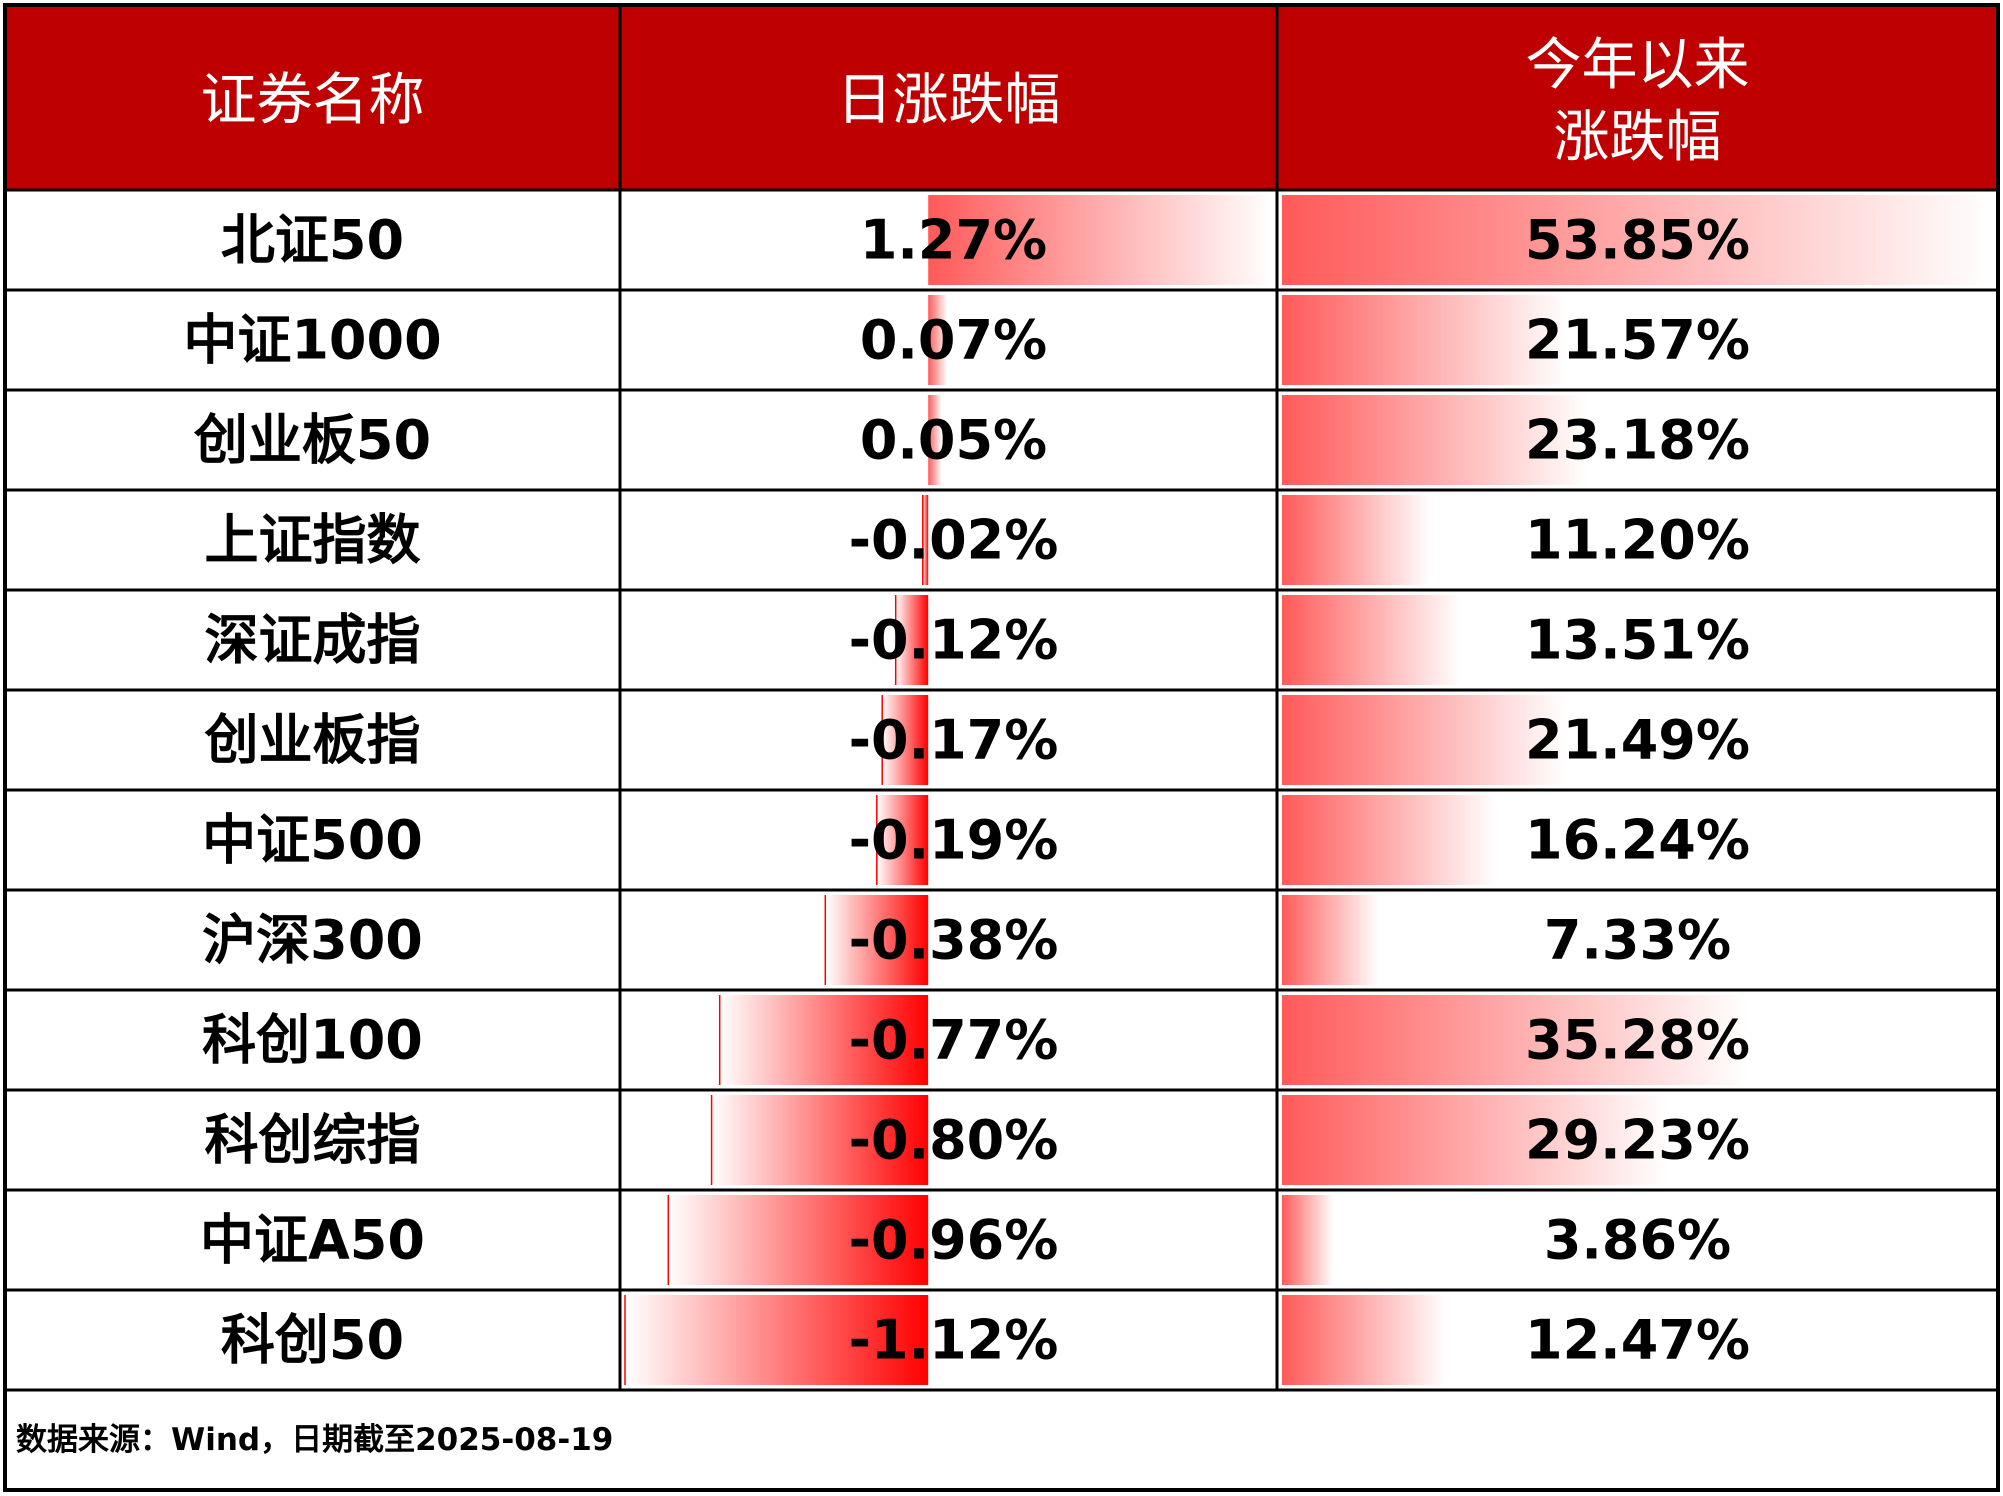 The image size is (2003, 1496). I want to click on ytd-change-label: 35.28%, so click(1637, 1040).